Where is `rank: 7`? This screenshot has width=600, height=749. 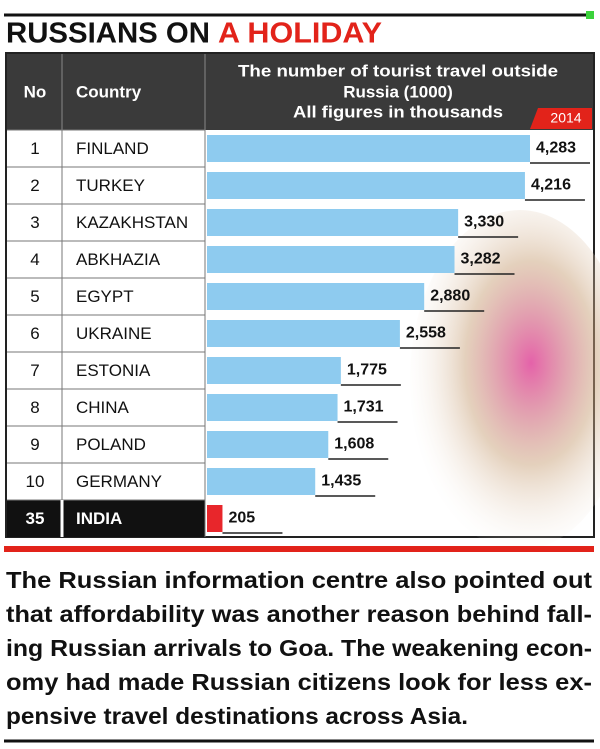
rank: 7 is located at coordinates (34, 370).